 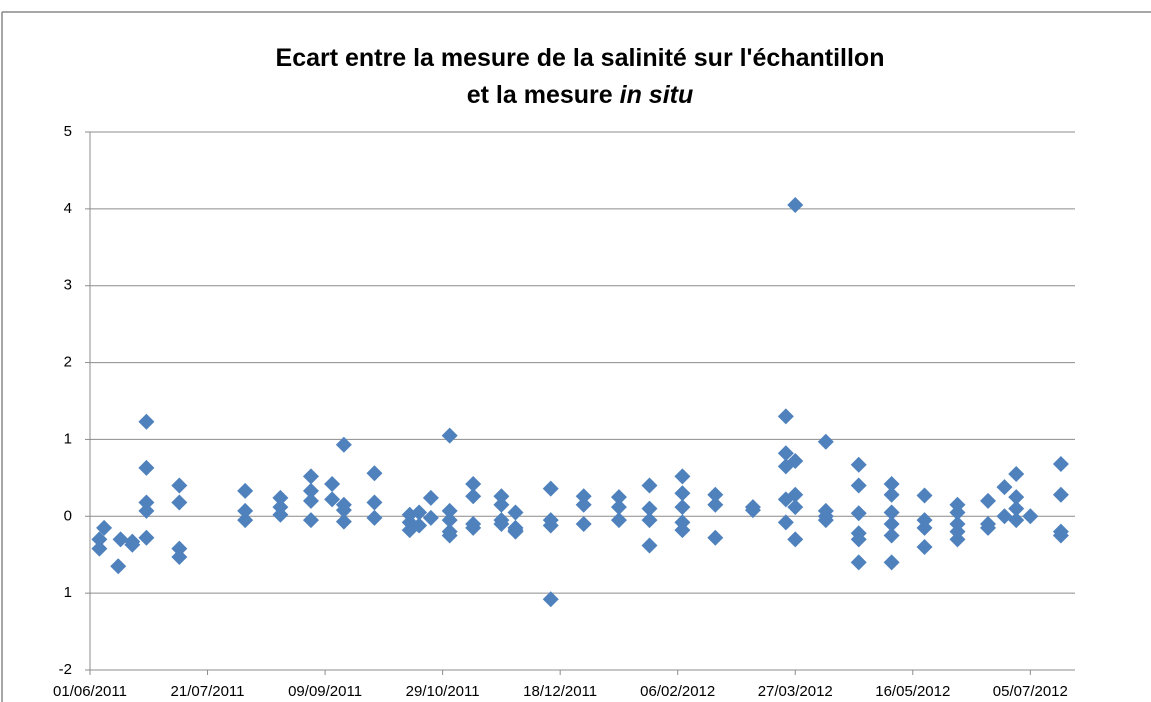 I want to click on x-tick-label: 29/10/2011, so click(x=443, y=691).